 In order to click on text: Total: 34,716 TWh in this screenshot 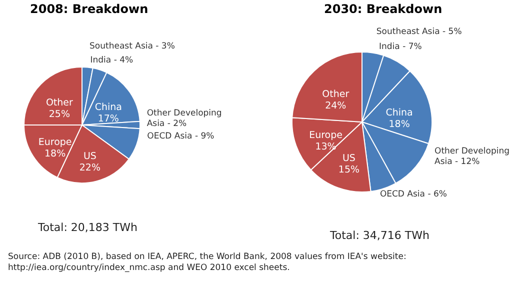, I will do `click(379, 235)`.